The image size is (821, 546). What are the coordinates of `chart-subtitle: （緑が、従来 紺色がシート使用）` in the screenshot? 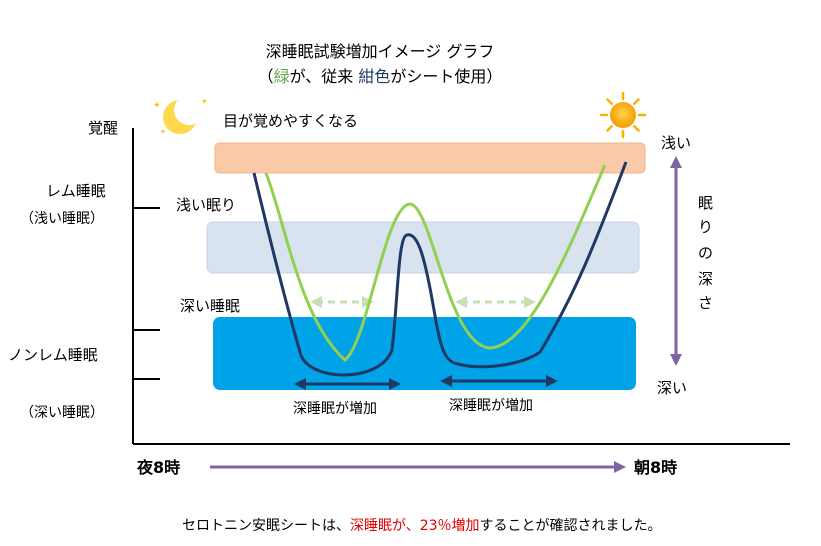 It's located at (380, 76).